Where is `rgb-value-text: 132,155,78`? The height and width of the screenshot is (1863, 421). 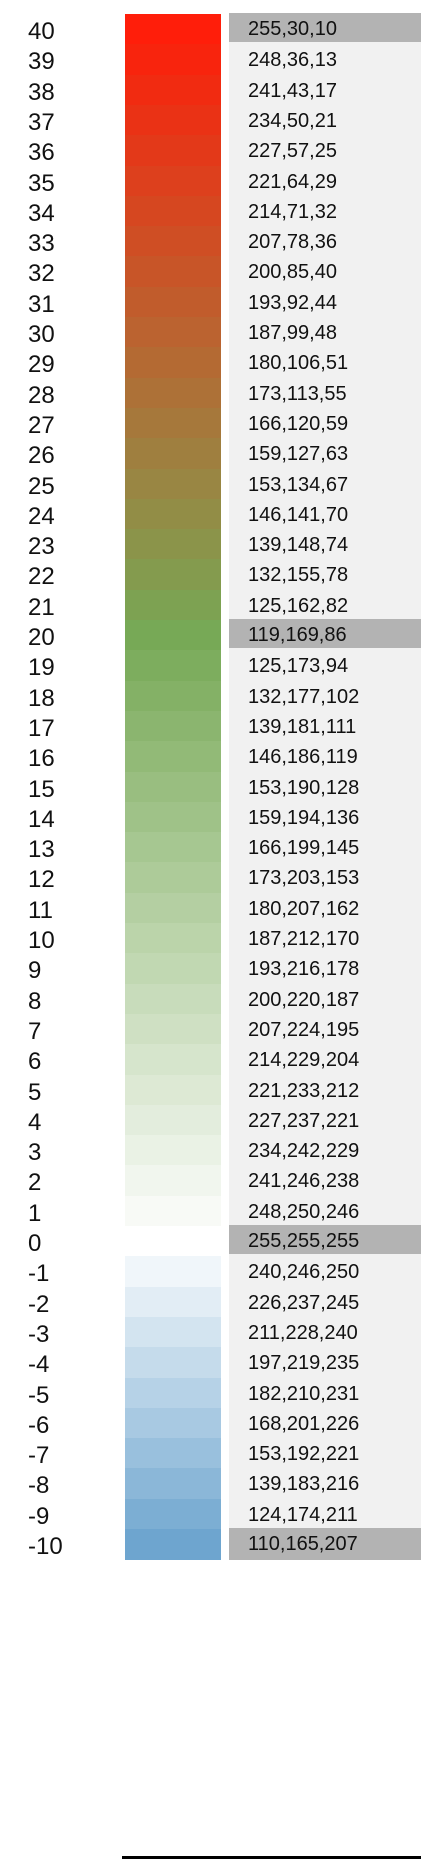 rgb-value-text: 132,155,78 is located at coordinates (298, 575).